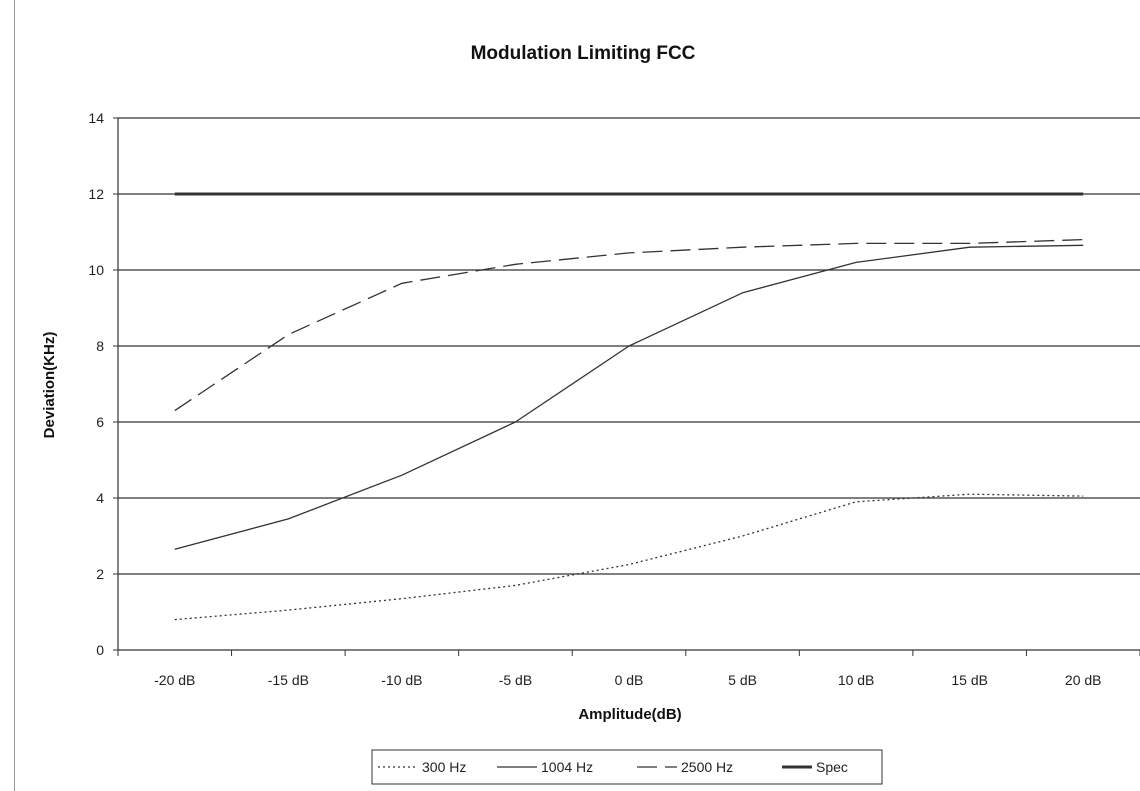 This screenshot has height=791, width=1140. What do you see at coordinates (49, 385) in the screenshot?
I see `y-axis-label: Deviation(KHz)` at bounding box center [49, 385].